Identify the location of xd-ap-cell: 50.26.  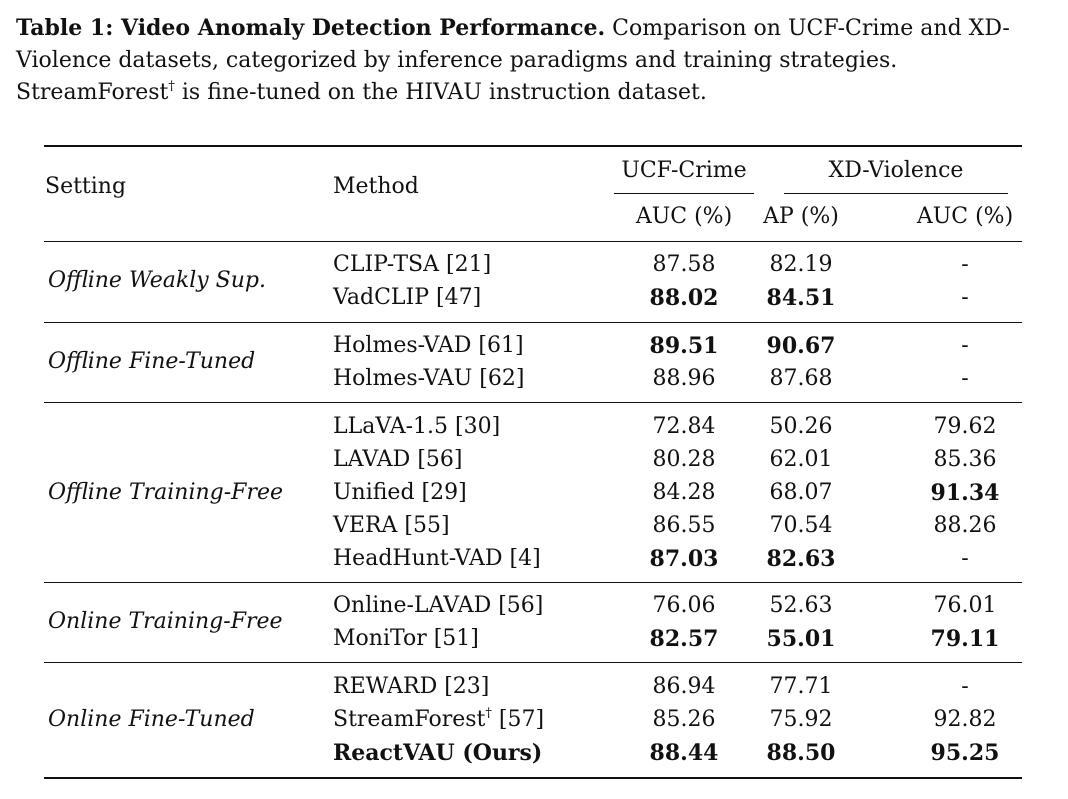
(801, 426).